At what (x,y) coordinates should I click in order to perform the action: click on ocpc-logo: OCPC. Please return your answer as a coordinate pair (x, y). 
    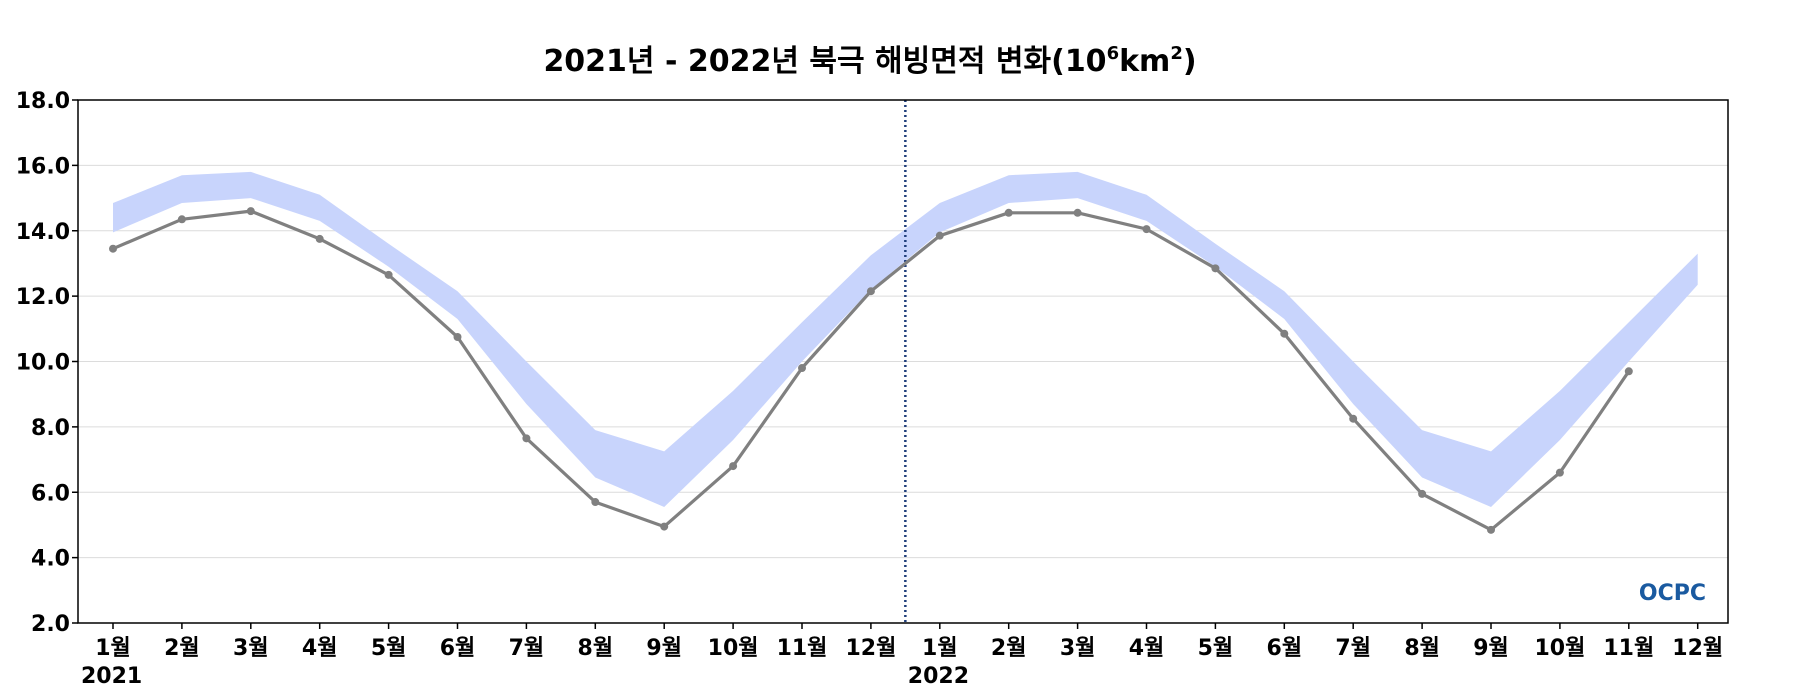
    Looking at the image, I should click on (1672, 593).